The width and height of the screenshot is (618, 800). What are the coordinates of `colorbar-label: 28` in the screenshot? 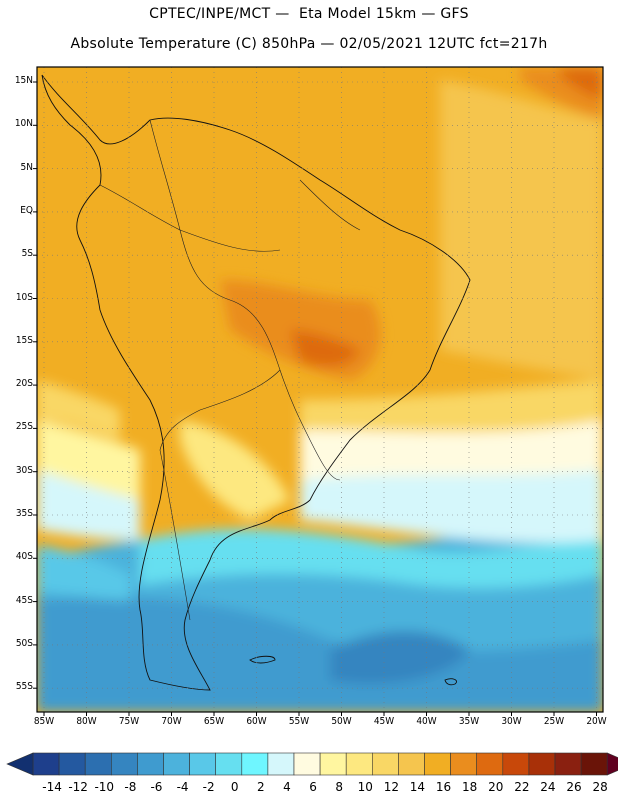 It's located at (600, 787).